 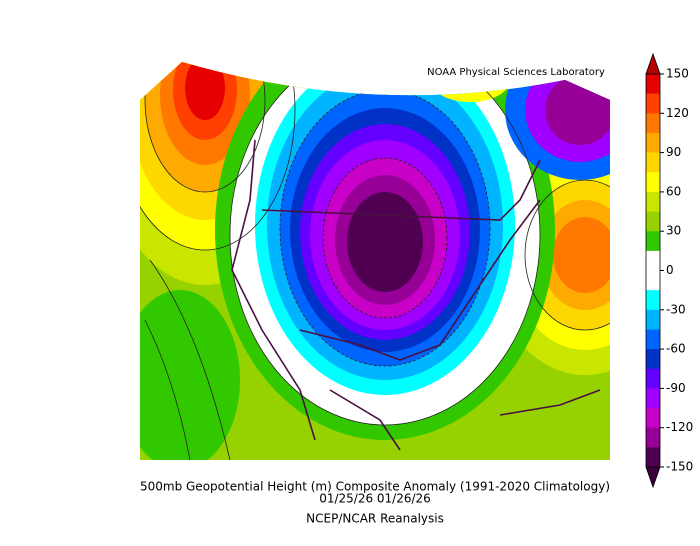 I want to click on tick-label: -120, so click(x=679, y=427).